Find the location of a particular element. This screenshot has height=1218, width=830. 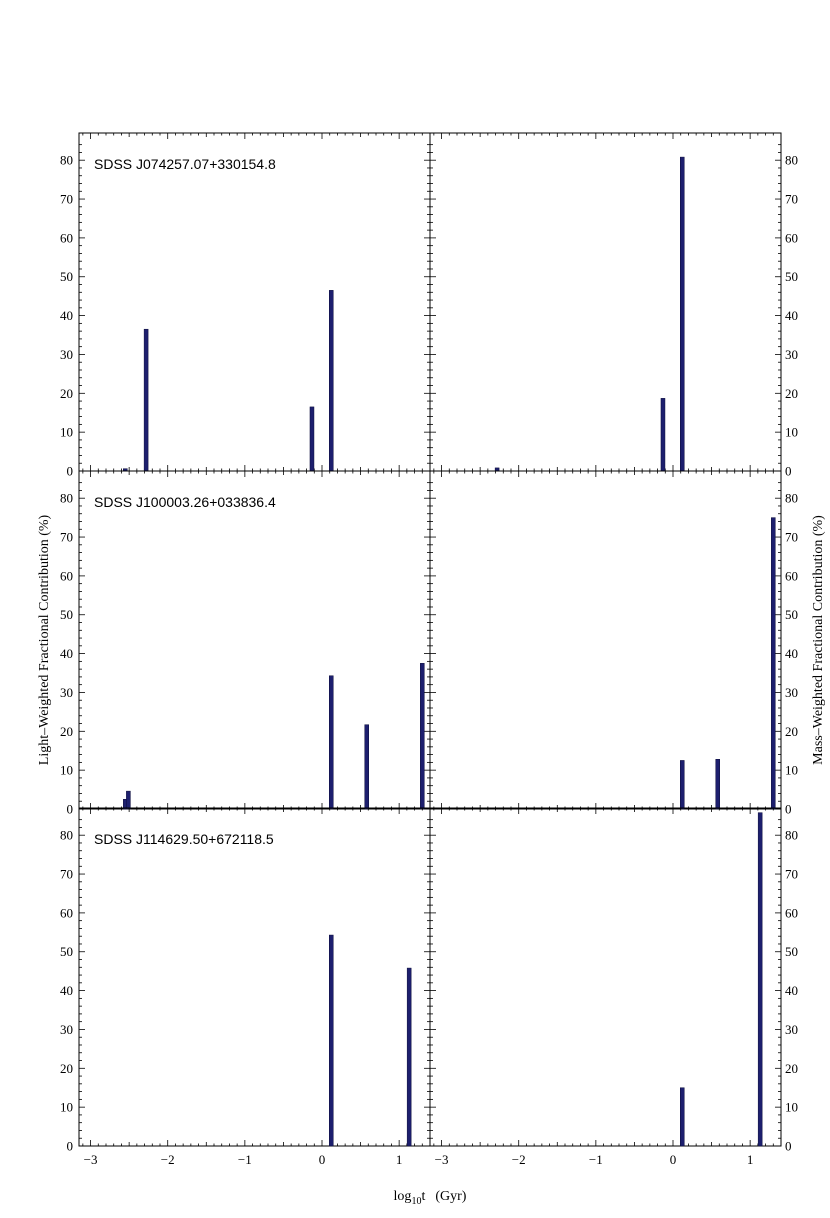

panel-title: SDSS J100003.26+033836.4 is located at coordinates (185, 502).